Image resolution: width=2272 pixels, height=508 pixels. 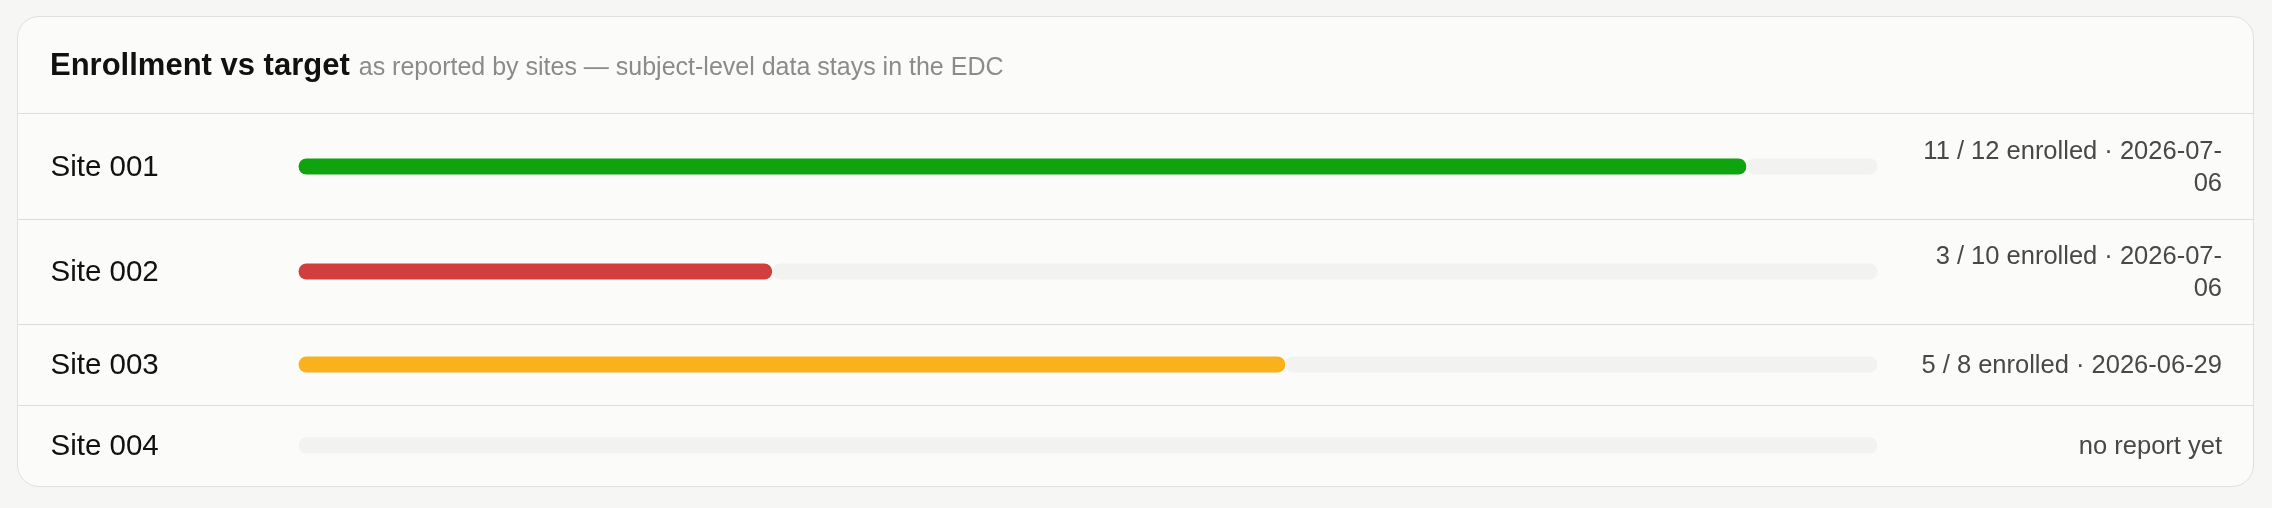 I want to click on y-tick-label: Site 003, so click(x=104, y=364).